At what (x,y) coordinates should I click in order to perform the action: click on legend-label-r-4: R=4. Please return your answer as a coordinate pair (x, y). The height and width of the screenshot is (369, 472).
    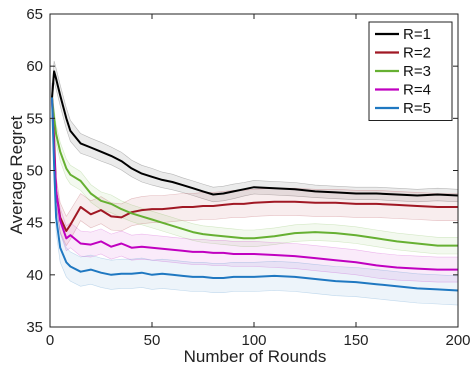
    Looking at the image, I should click on (417, 90).